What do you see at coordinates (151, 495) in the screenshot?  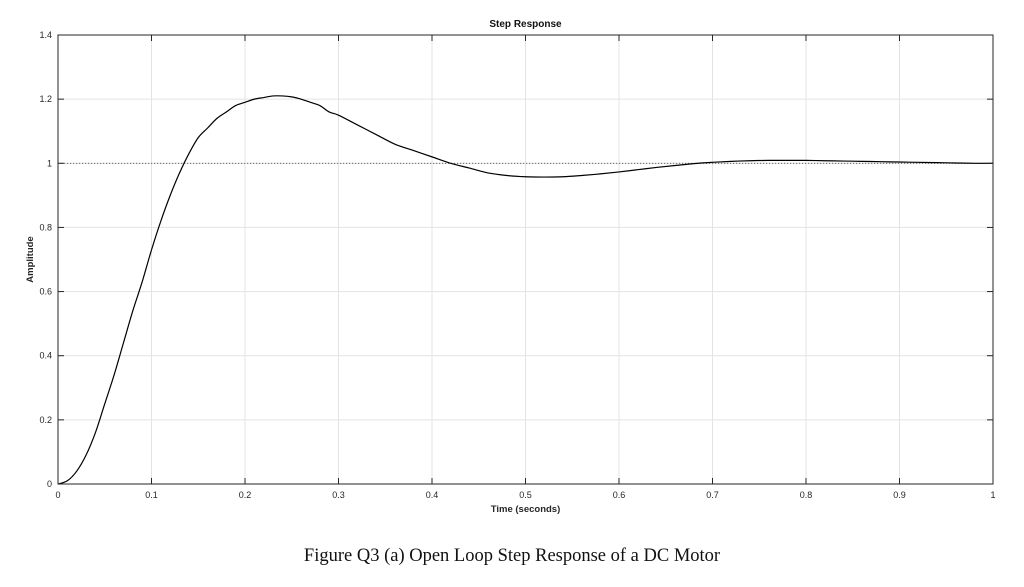 I see `x-tick-label: 0.1` at bounding box center [151, 495].